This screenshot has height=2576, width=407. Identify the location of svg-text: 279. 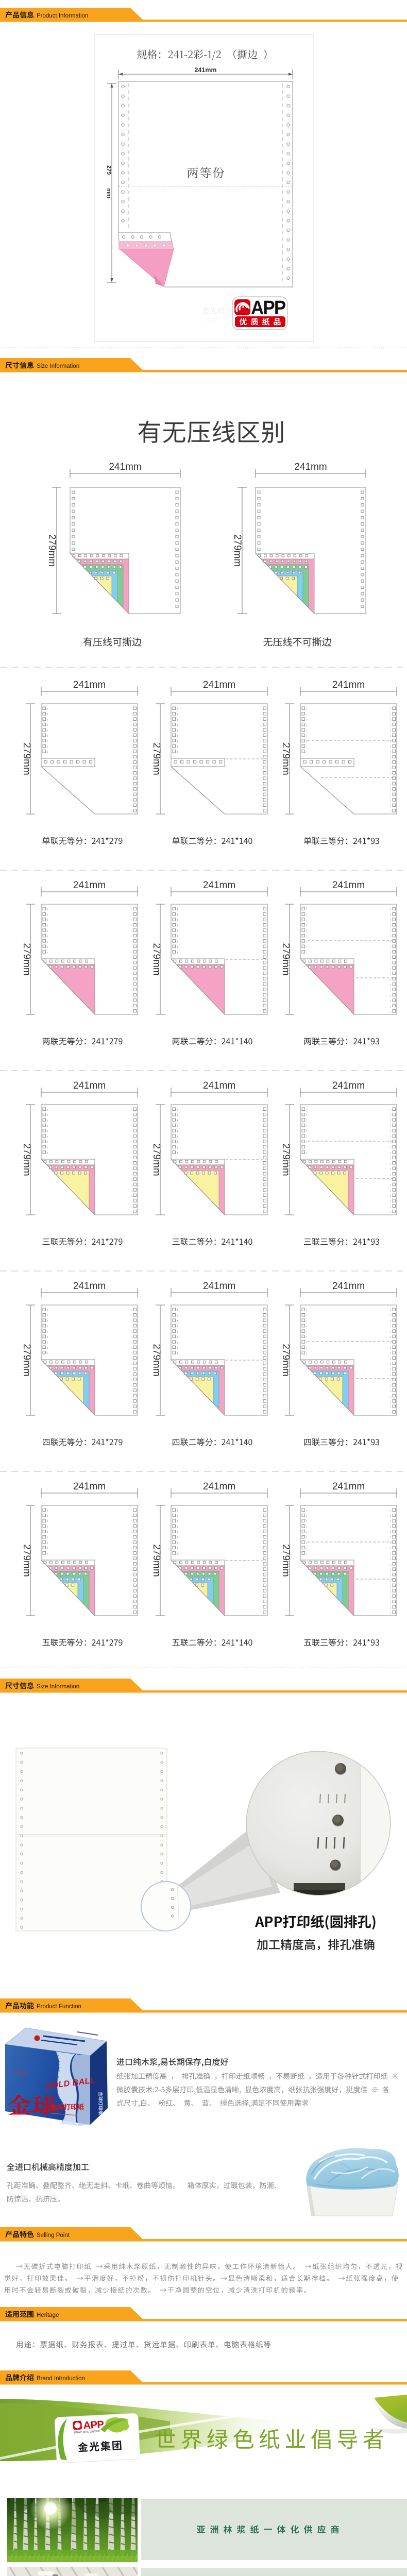
(109, 170).